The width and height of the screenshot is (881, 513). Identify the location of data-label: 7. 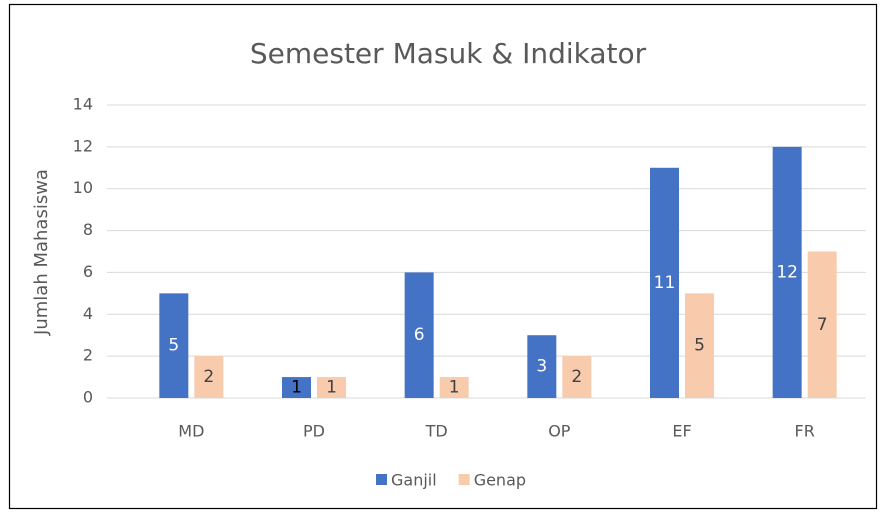
(822, 325).